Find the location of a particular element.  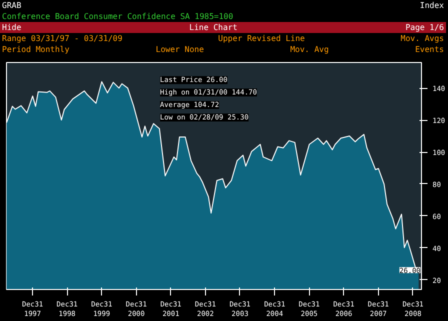

text: Index is located at coordinates (431, 5).